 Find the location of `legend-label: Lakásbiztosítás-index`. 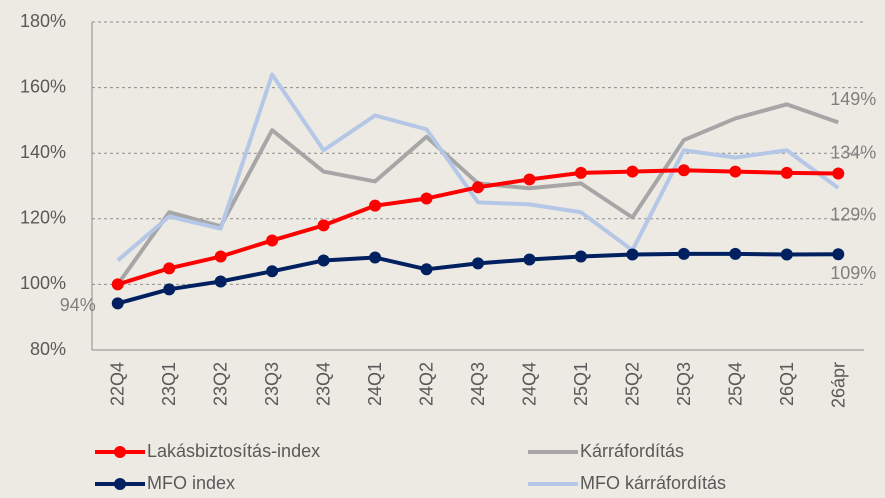

legend-label: Lakásbiztosítás-index is located at coordinates (233, 451).